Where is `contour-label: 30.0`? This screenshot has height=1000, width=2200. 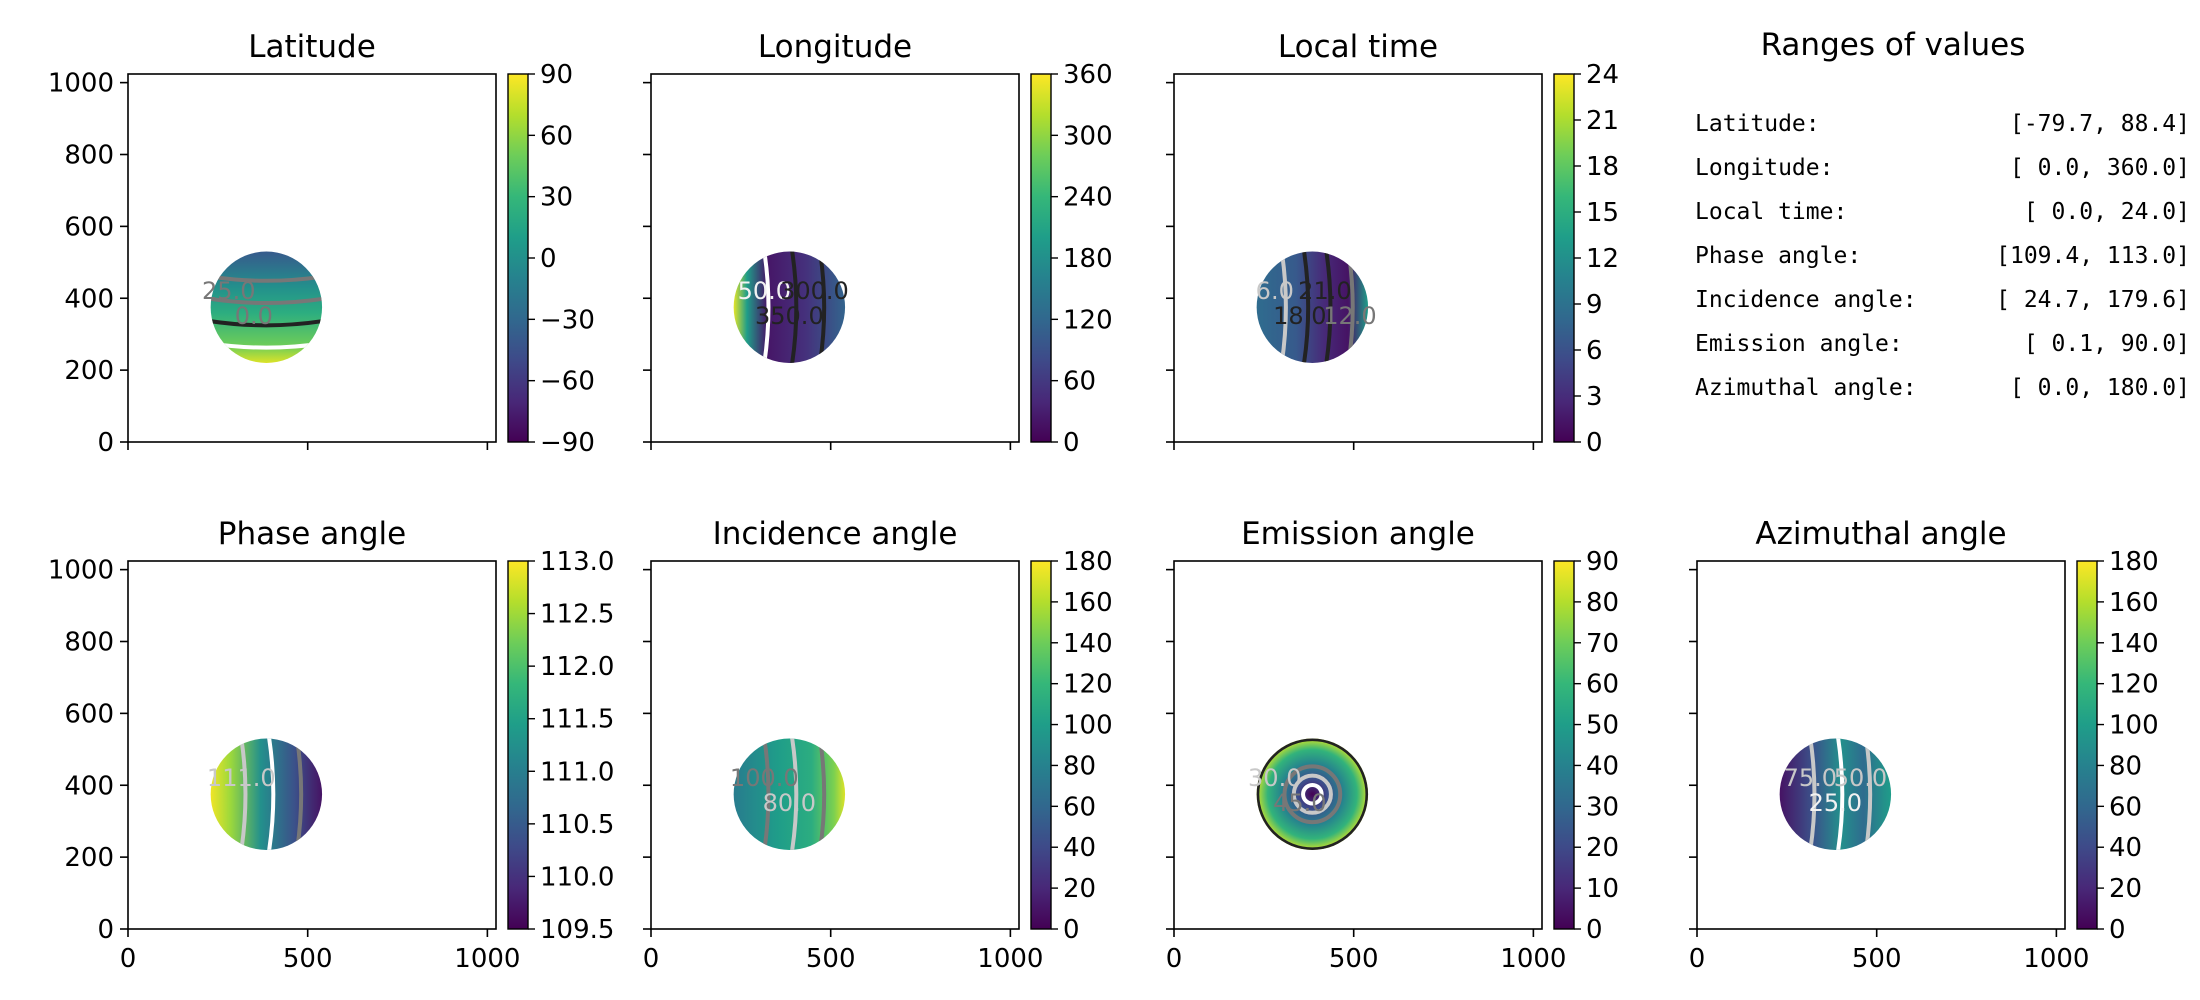 contour-label: 30.0 is located at coordinates (1274, 778).